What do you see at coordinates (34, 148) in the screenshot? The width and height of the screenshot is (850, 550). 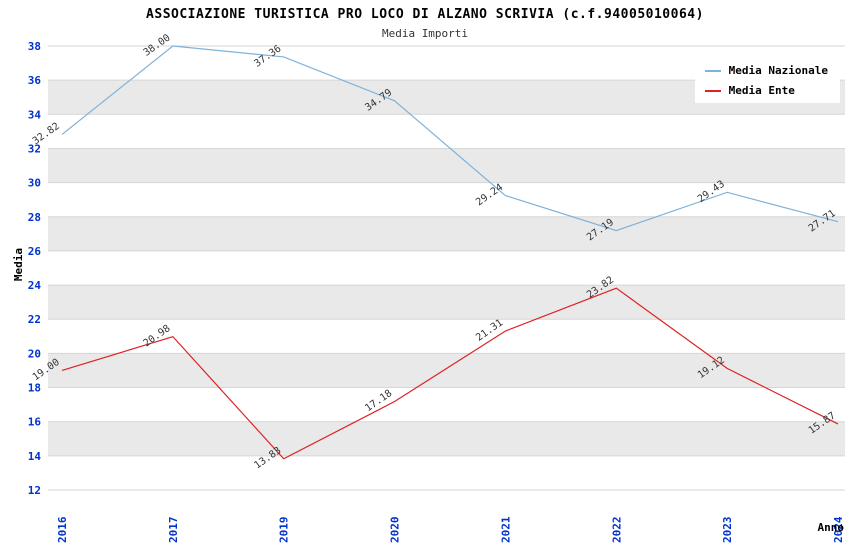 I see `y-tick-label: 32` at bounding box center [34, 148].